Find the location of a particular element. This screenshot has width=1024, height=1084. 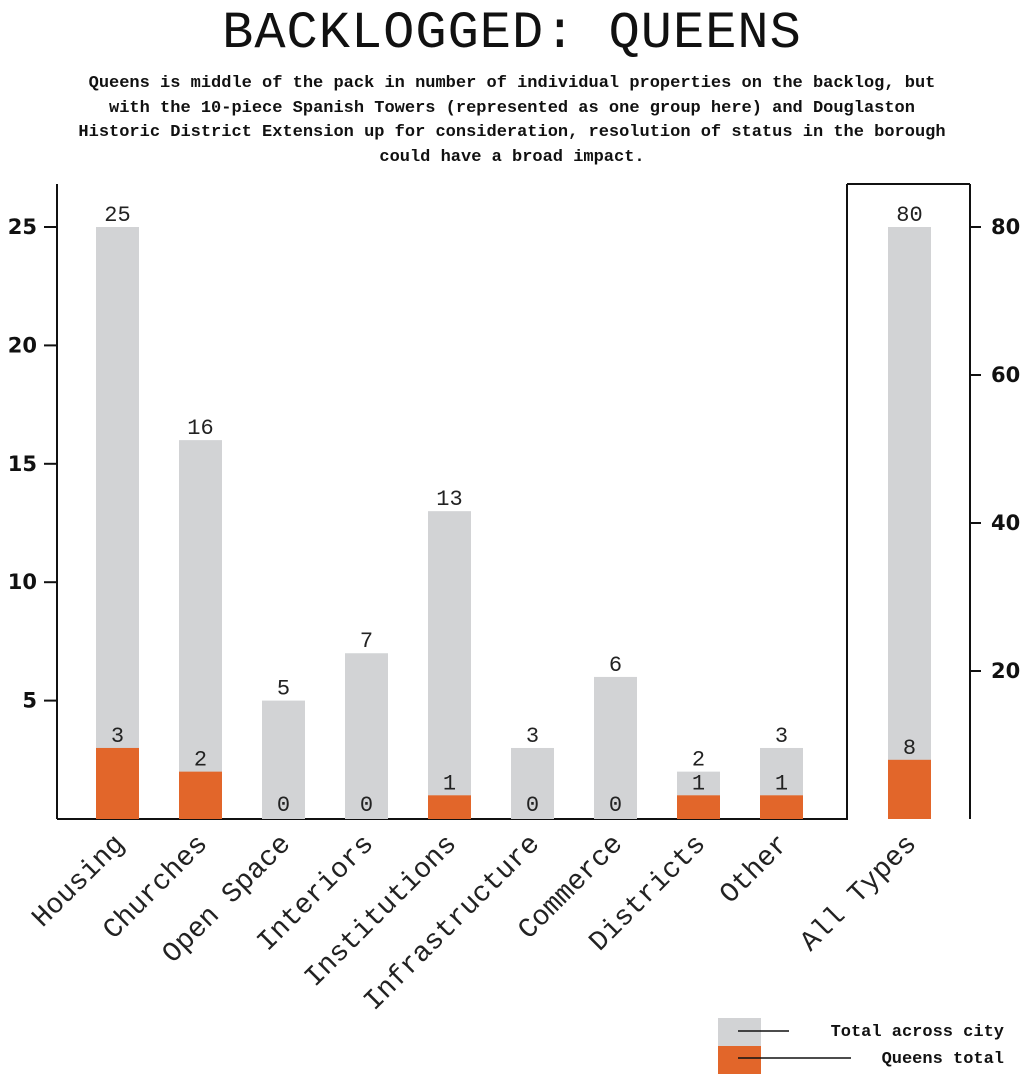

right-y-tick-label: 20 is located at coordinates (1005, 671).